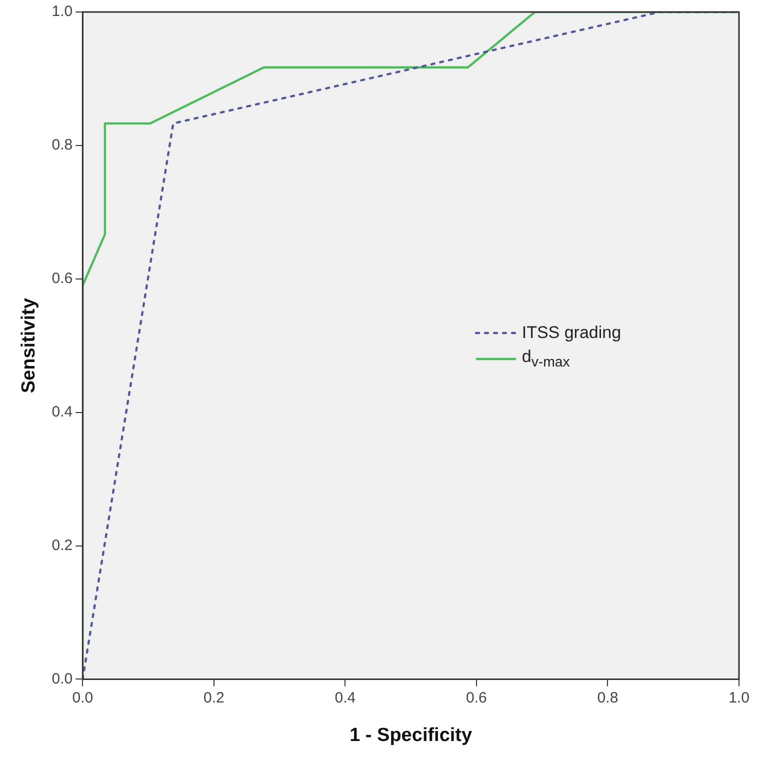 Image resolution: width=759 pixels, height=761 pixels. Describe the element at coordinates (62, 679) in the screenshot. I see `y-tick-label: 0.0` at that location.